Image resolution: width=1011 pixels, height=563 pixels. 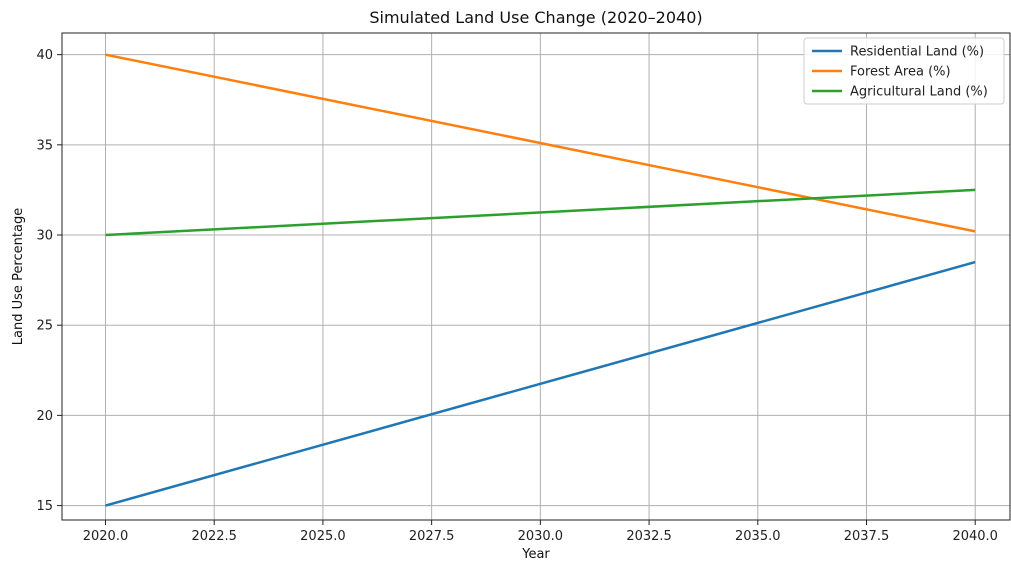 I want to click on x-tick-label: 2022.5, so click(x=214, y=536).